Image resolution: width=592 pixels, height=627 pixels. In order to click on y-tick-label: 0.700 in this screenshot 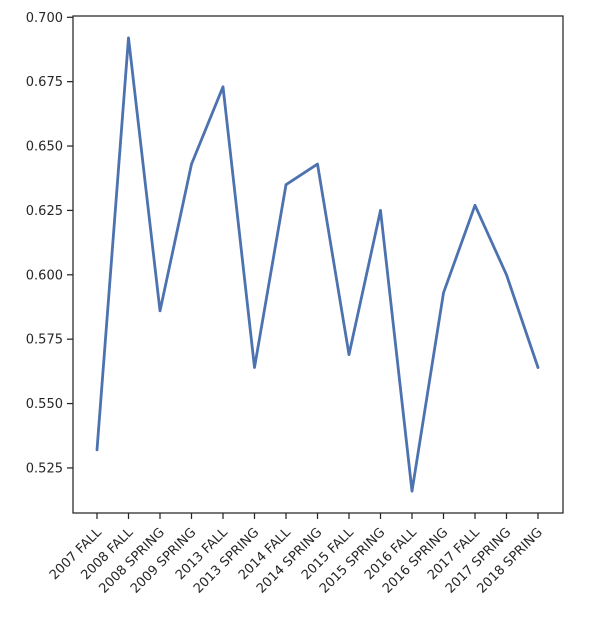, I will do `click(44, 18)`.